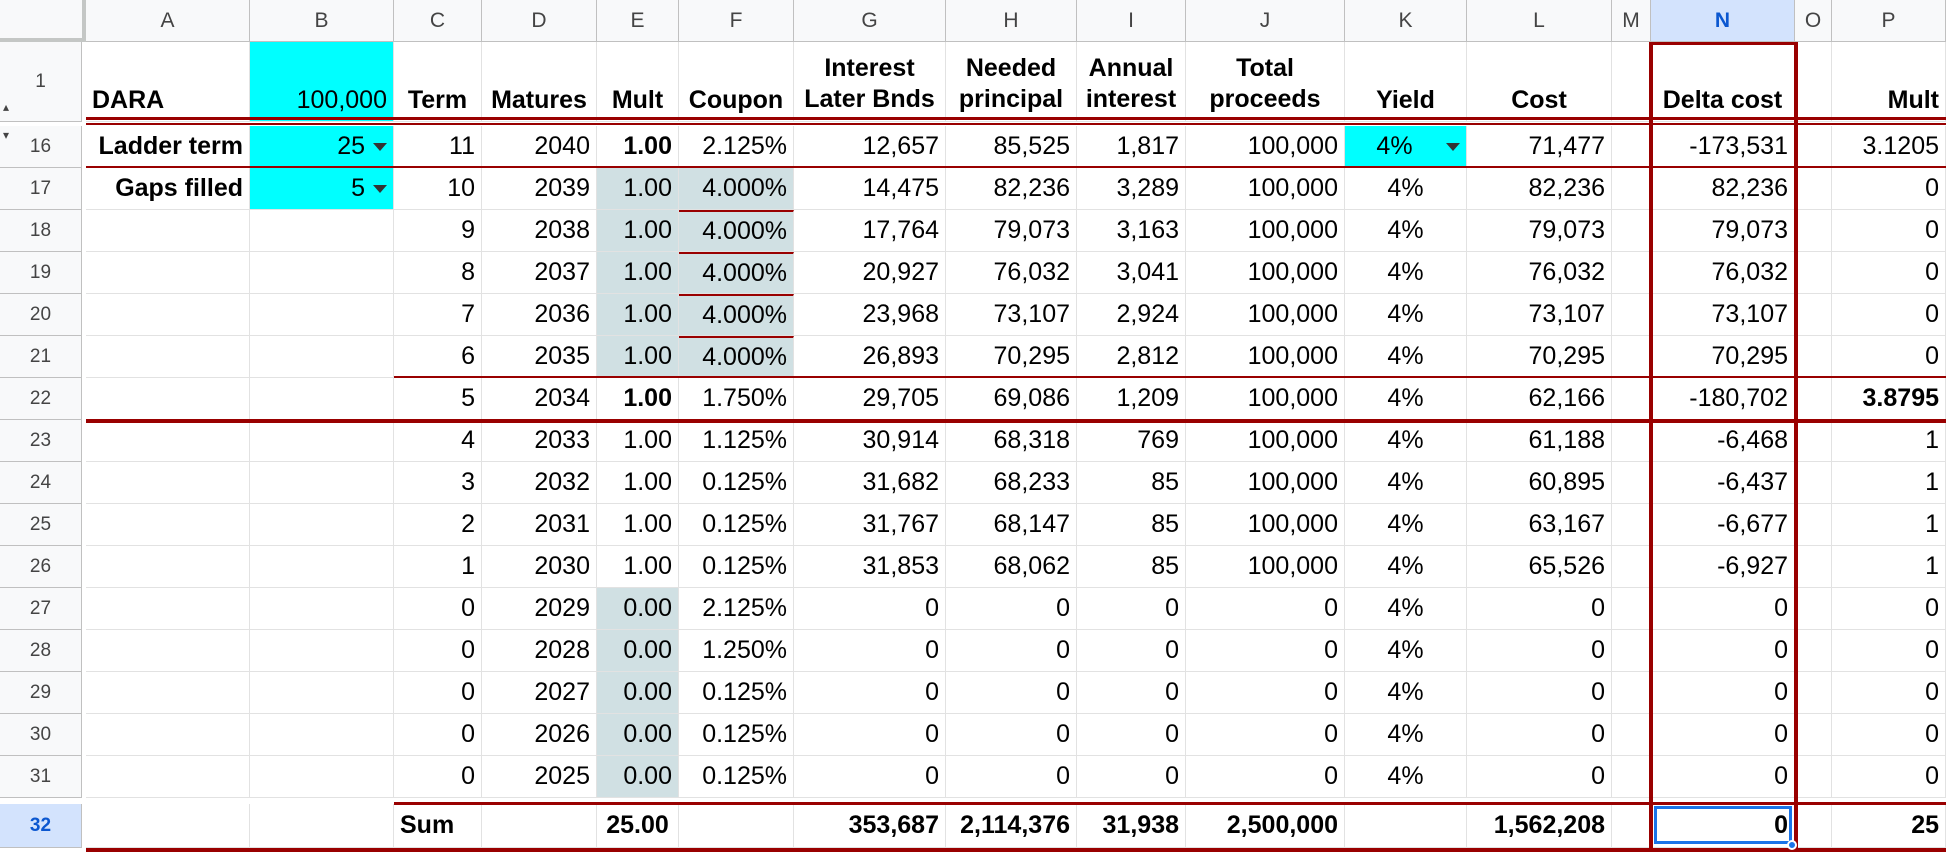  What do you see at coordinates (1406, 651) in the screenshot?
I see `cell-k28: 4%` at bounding box center [1406, 651].